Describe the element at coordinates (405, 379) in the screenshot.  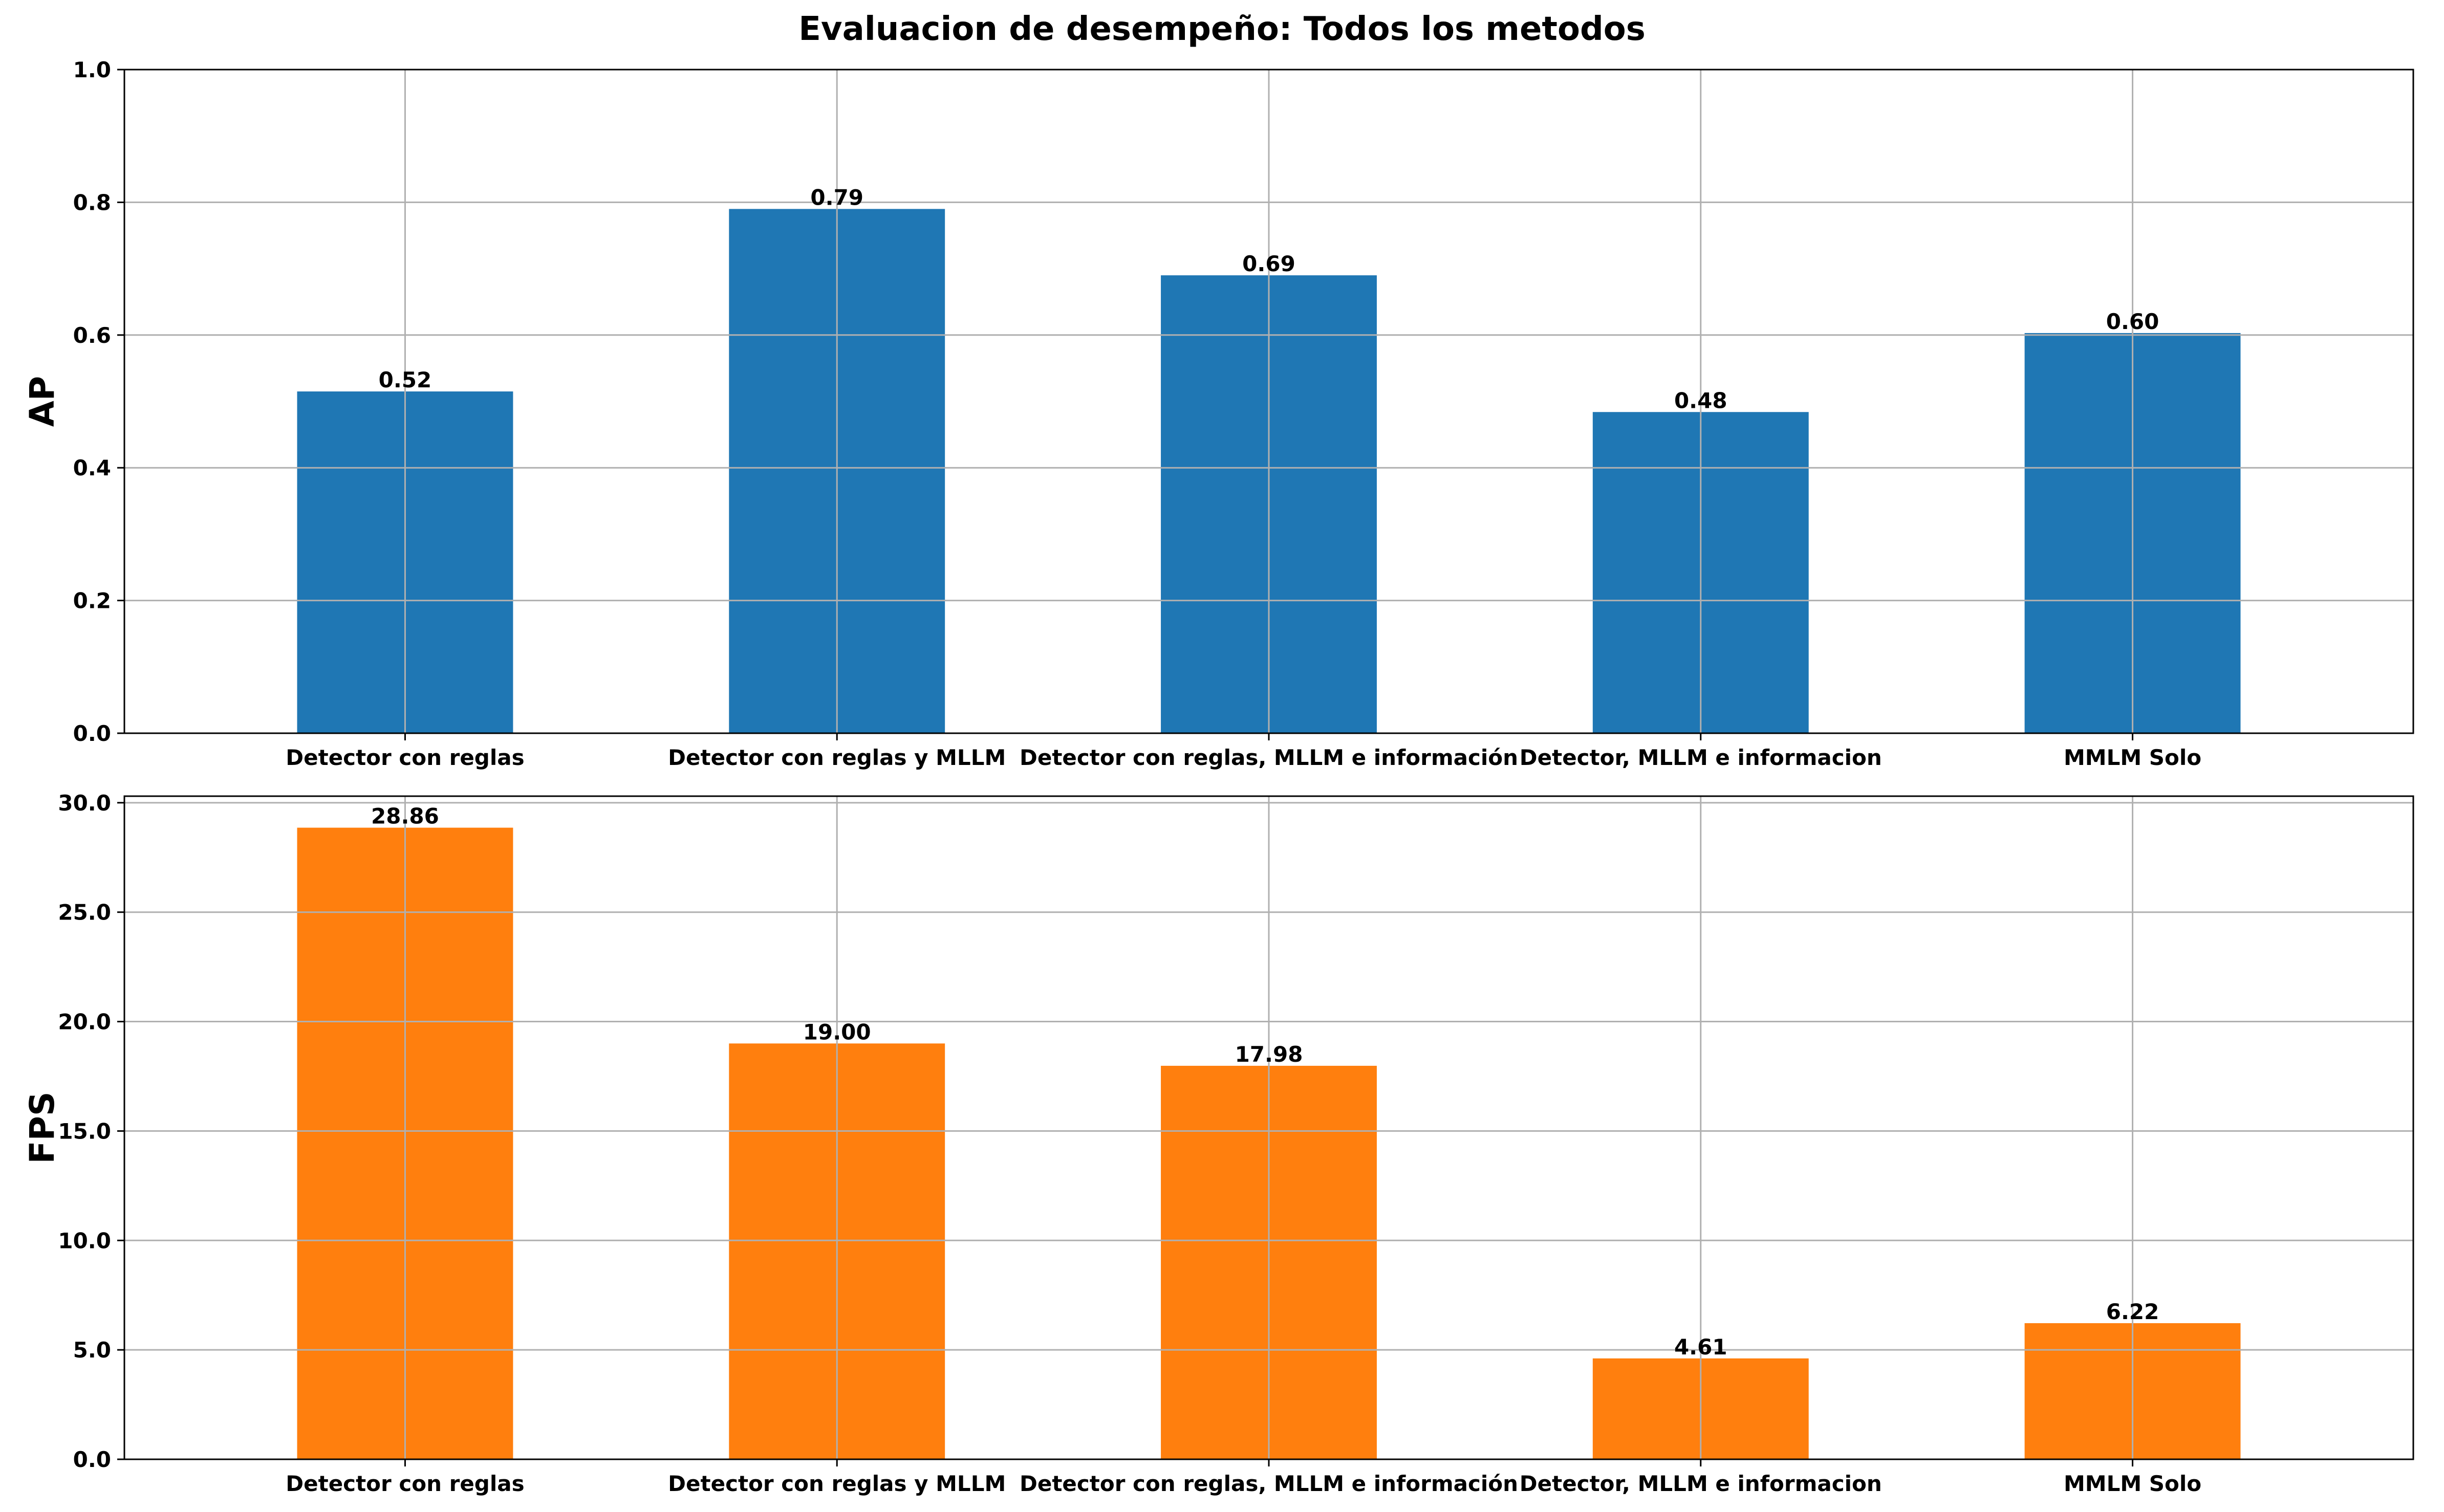
I see `data-label: 0.52` at that location.